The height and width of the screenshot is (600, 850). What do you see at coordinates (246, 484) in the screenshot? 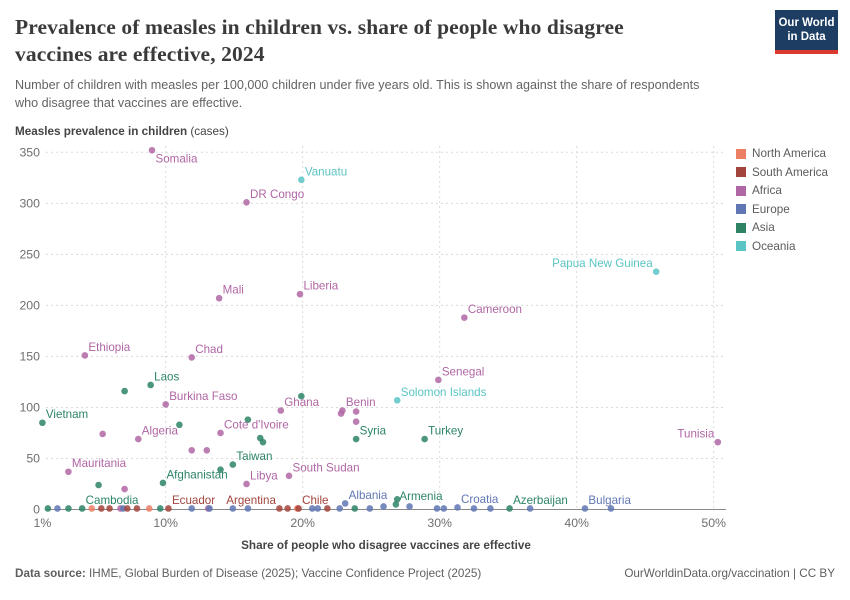
I see `data-point-libya` at bounding box center [246, 484].